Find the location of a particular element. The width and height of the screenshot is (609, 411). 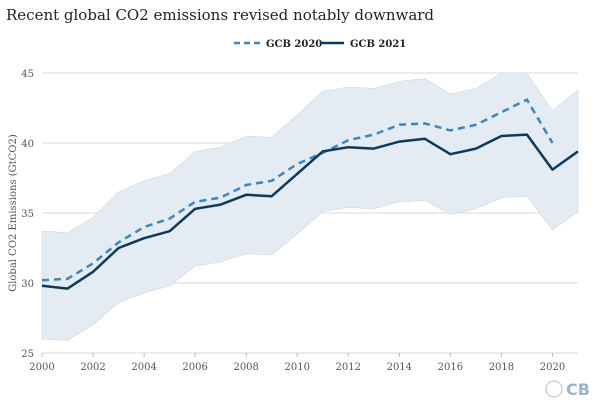

legend-label-gcb2021: GCB 2021 is located at coordinates (378, 44).